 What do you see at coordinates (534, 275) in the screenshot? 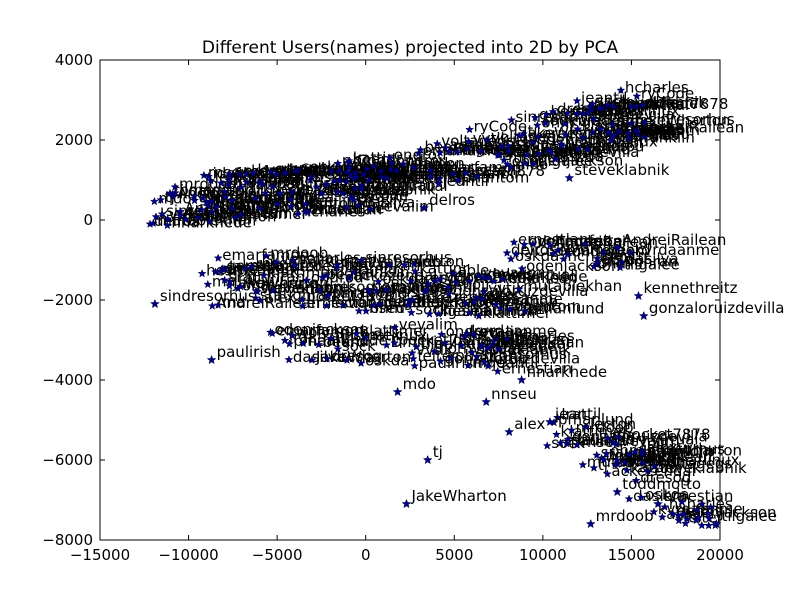
I see `cloud-label: hornvirtual` at bounding box center [534, 275].